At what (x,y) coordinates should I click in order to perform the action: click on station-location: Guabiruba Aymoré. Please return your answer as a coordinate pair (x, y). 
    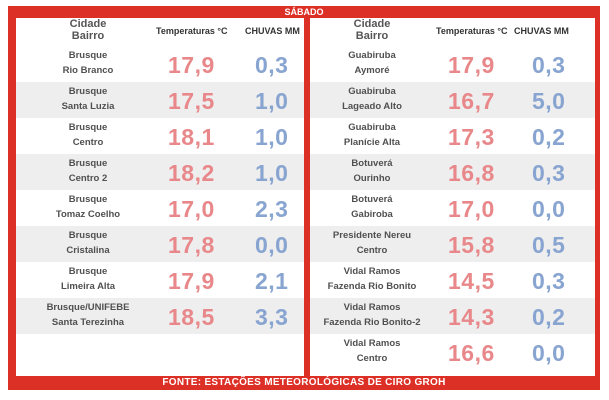
    Looking at the image, I should click on (372, 63).